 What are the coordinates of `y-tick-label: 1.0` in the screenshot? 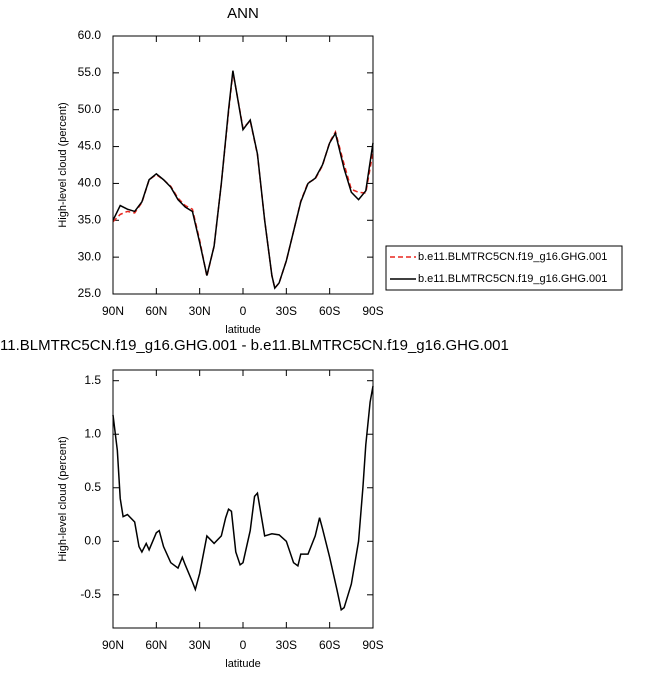 It's located at (92, 433).